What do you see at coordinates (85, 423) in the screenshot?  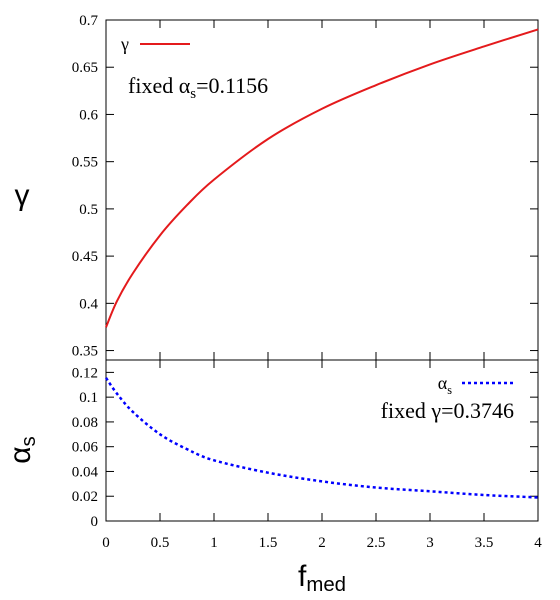 I see `bottom-ytick-label: 0.08` at bounding box center [85, 423].